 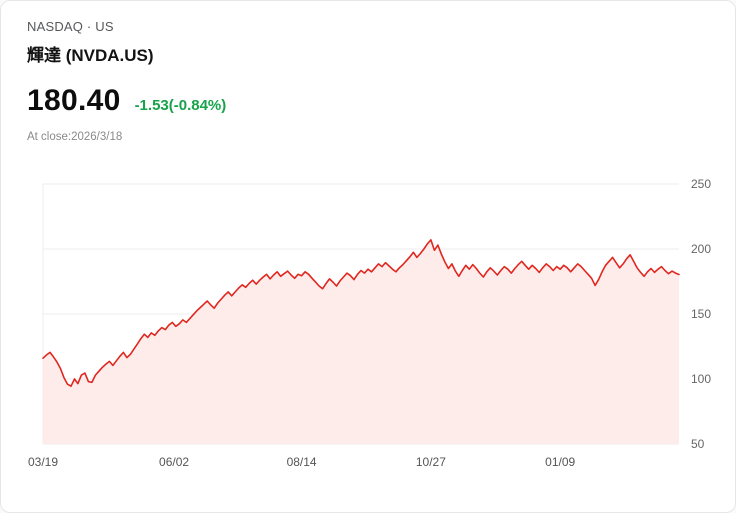 I want to click on y-axis-label: 150, so click(x=701, y=314).